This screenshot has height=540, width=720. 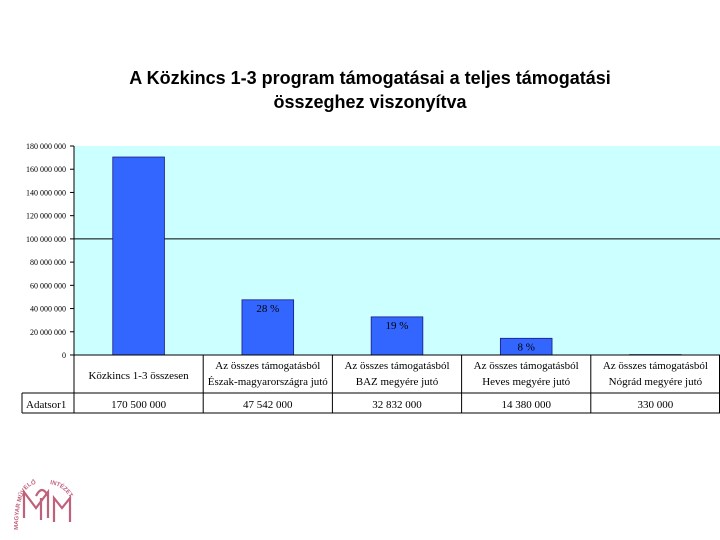 I want to click on category-label-2-line-0: Az összes támogatásból, so click(x=396, y=366).